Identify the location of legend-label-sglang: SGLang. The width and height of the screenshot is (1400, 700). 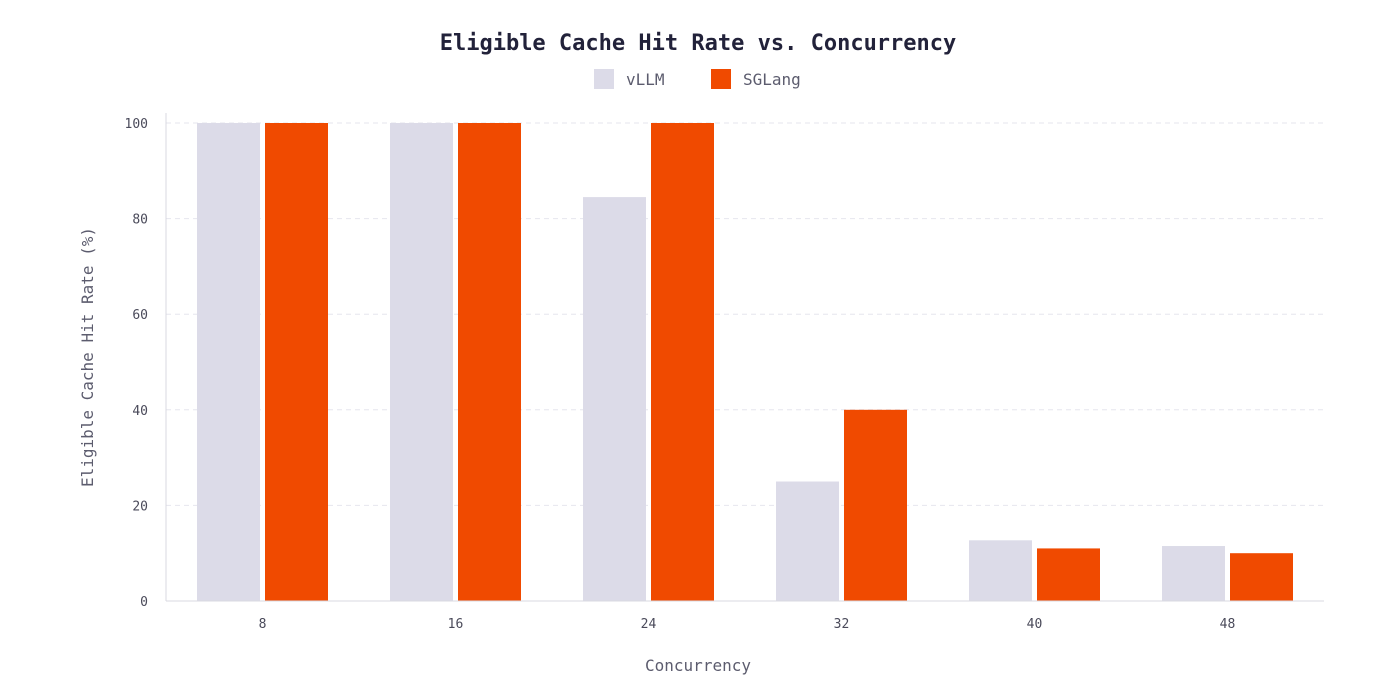
(772, 79).